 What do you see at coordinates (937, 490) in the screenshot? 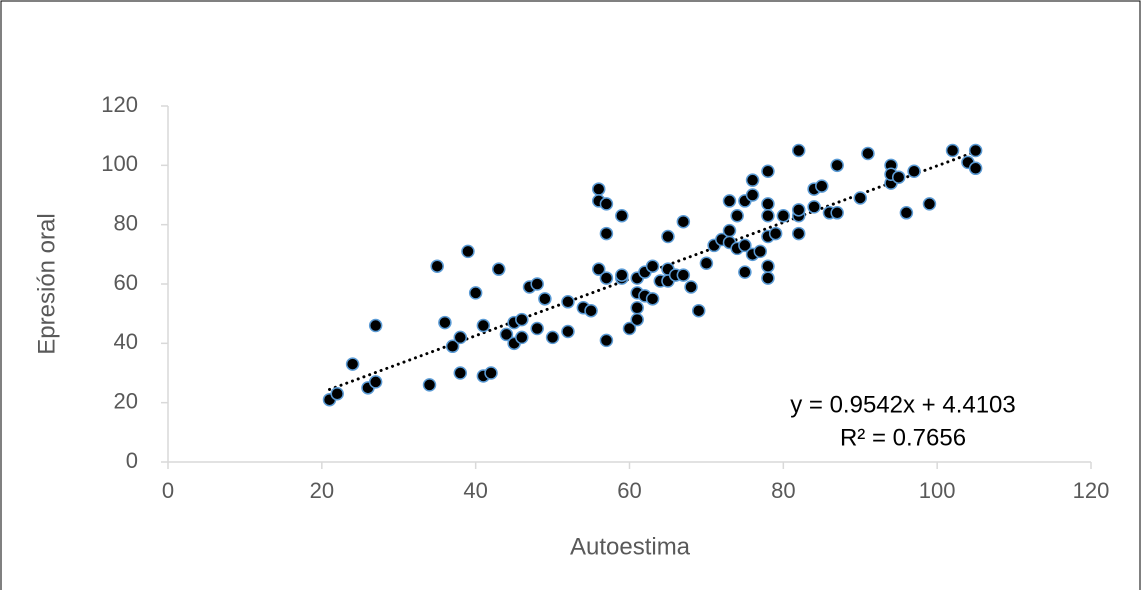
I see `x-tick-label: 100` at bounding box center [937, 490].